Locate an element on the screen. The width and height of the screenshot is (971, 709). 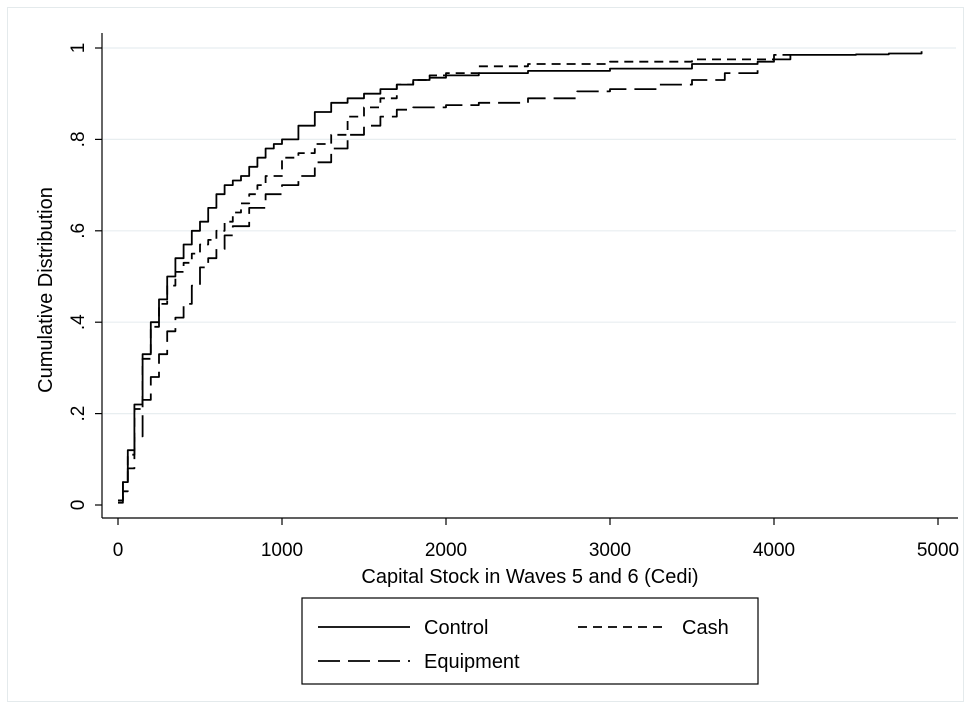
x-tick-label: 3000 is located at coordinates (610, 550).